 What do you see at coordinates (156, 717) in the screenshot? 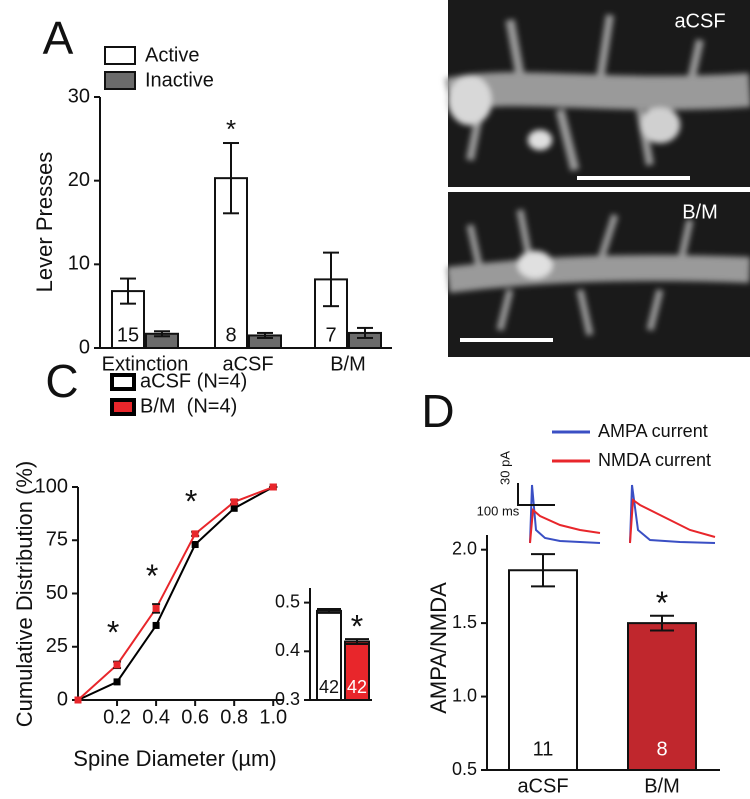
I see `x-tick-label: 0.4` at bounding box center [156, 717].